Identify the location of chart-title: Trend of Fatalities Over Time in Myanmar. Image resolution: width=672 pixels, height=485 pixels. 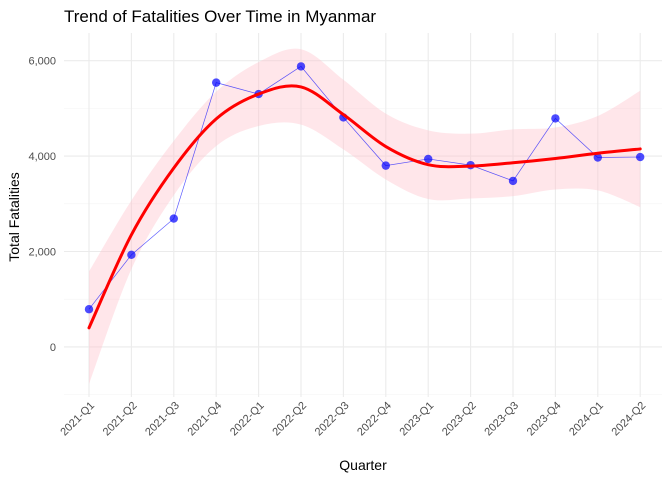
(220, 16).